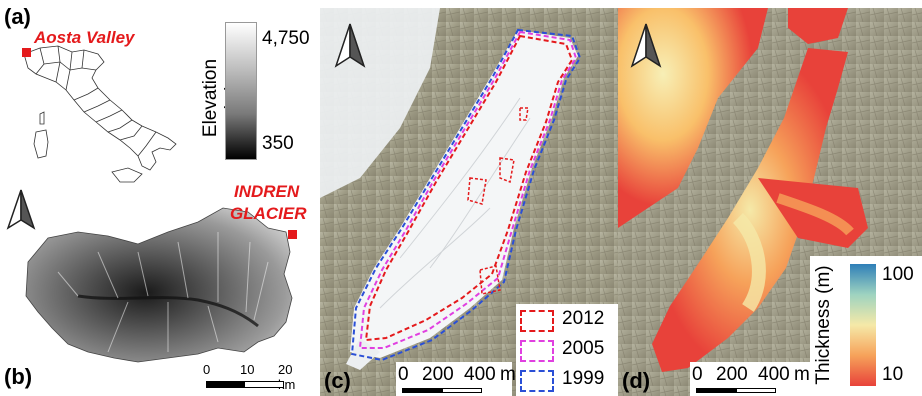 The width and height of the screenshot is (922, 396). I want to click on elevation-gradient-bar, so click(241, 91).